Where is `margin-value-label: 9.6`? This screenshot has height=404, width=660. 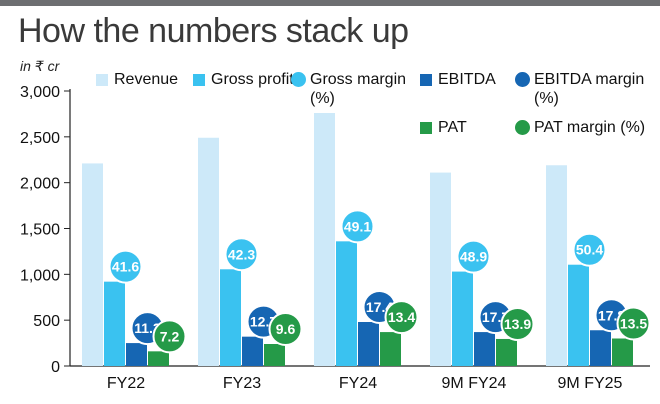
margin-value-label: 9.6 is located at coordinates (286, 329).